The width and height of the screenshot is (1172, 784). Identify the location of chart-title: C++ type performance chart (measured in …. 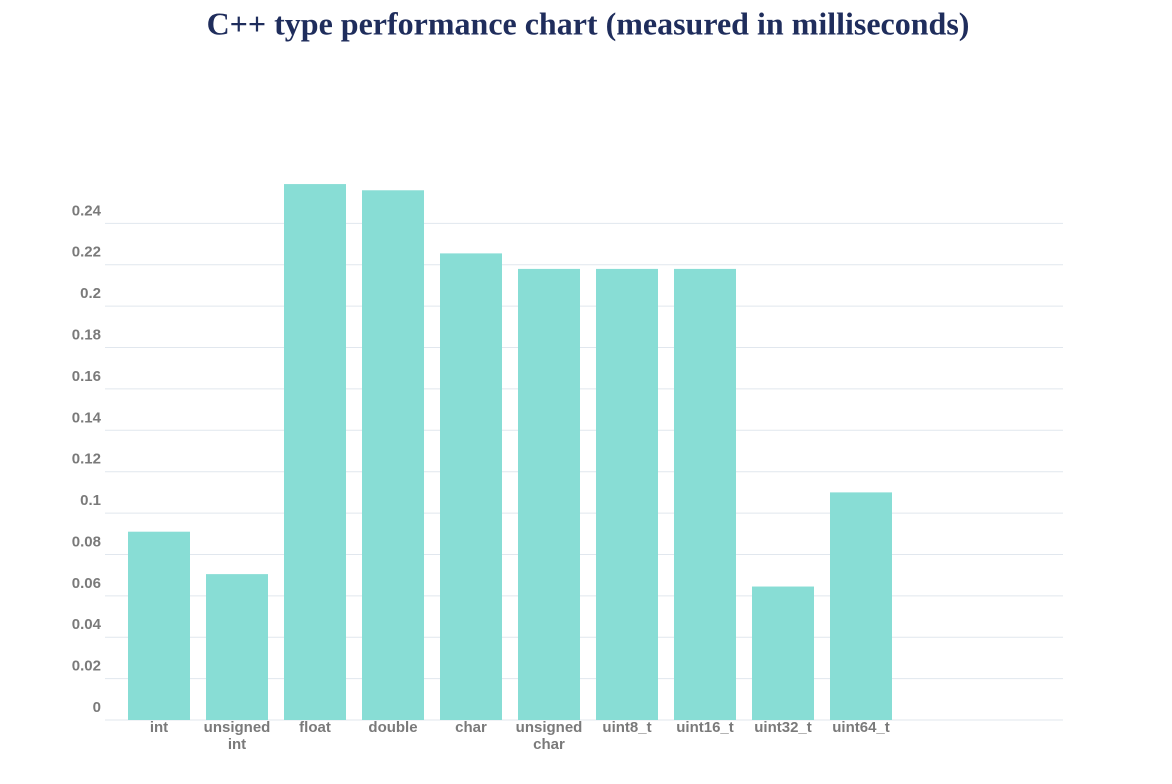
(588, 23).